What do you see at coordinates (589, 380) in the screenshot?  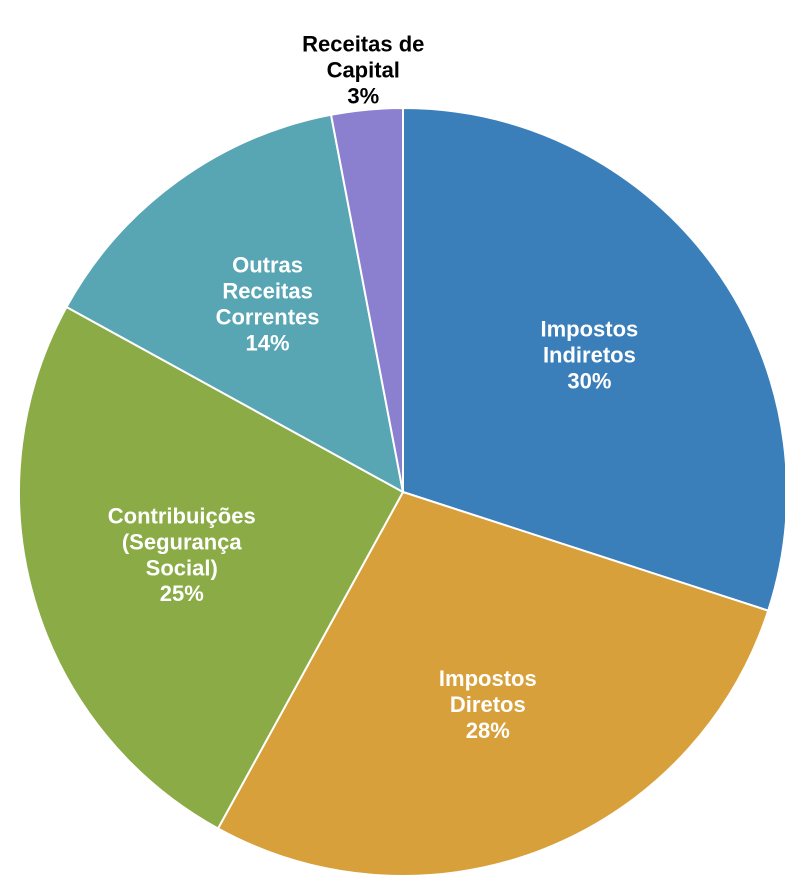 I see `value-label: 30%` at bounding box center [589, 380].